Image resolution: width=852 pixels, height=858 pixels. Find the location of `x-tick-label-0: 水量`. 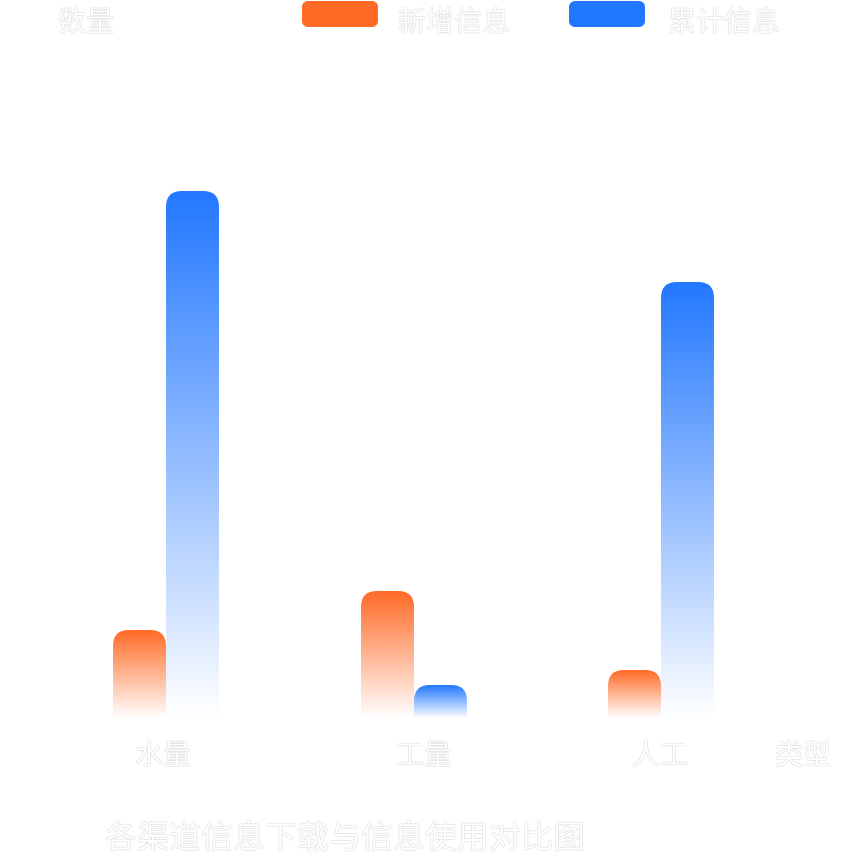

x-tick-label-0: 水量 is located at coordinates (163, 754).